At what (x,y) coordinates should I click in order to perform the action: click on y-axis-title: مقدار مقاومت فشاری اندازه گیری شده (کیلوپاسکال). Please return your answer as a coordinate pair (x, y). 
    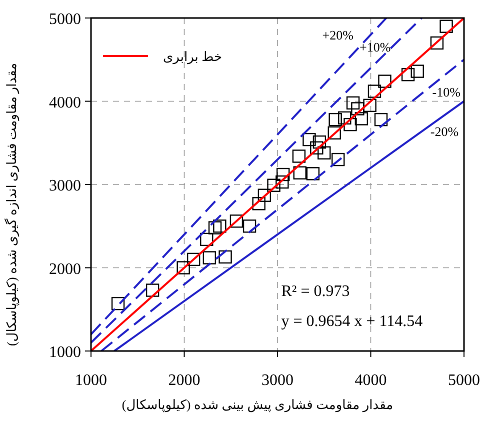
    Looking at the image, I should click on (12, 204).